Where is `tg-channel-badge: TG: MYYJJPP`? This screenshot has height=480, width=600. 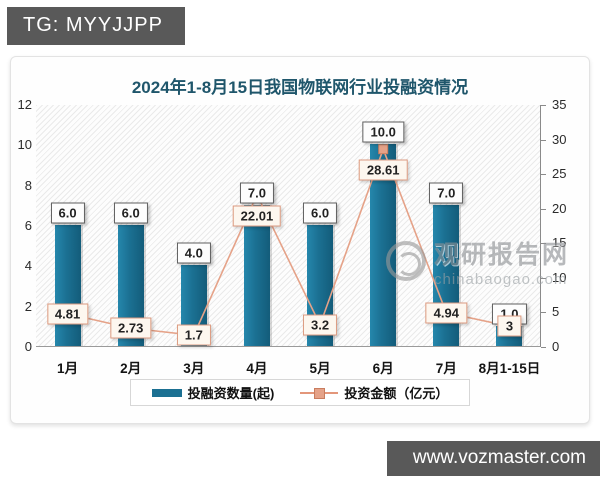 tg-channel-badge: TG: MYYJJPP is located at coordinates (96, 26).